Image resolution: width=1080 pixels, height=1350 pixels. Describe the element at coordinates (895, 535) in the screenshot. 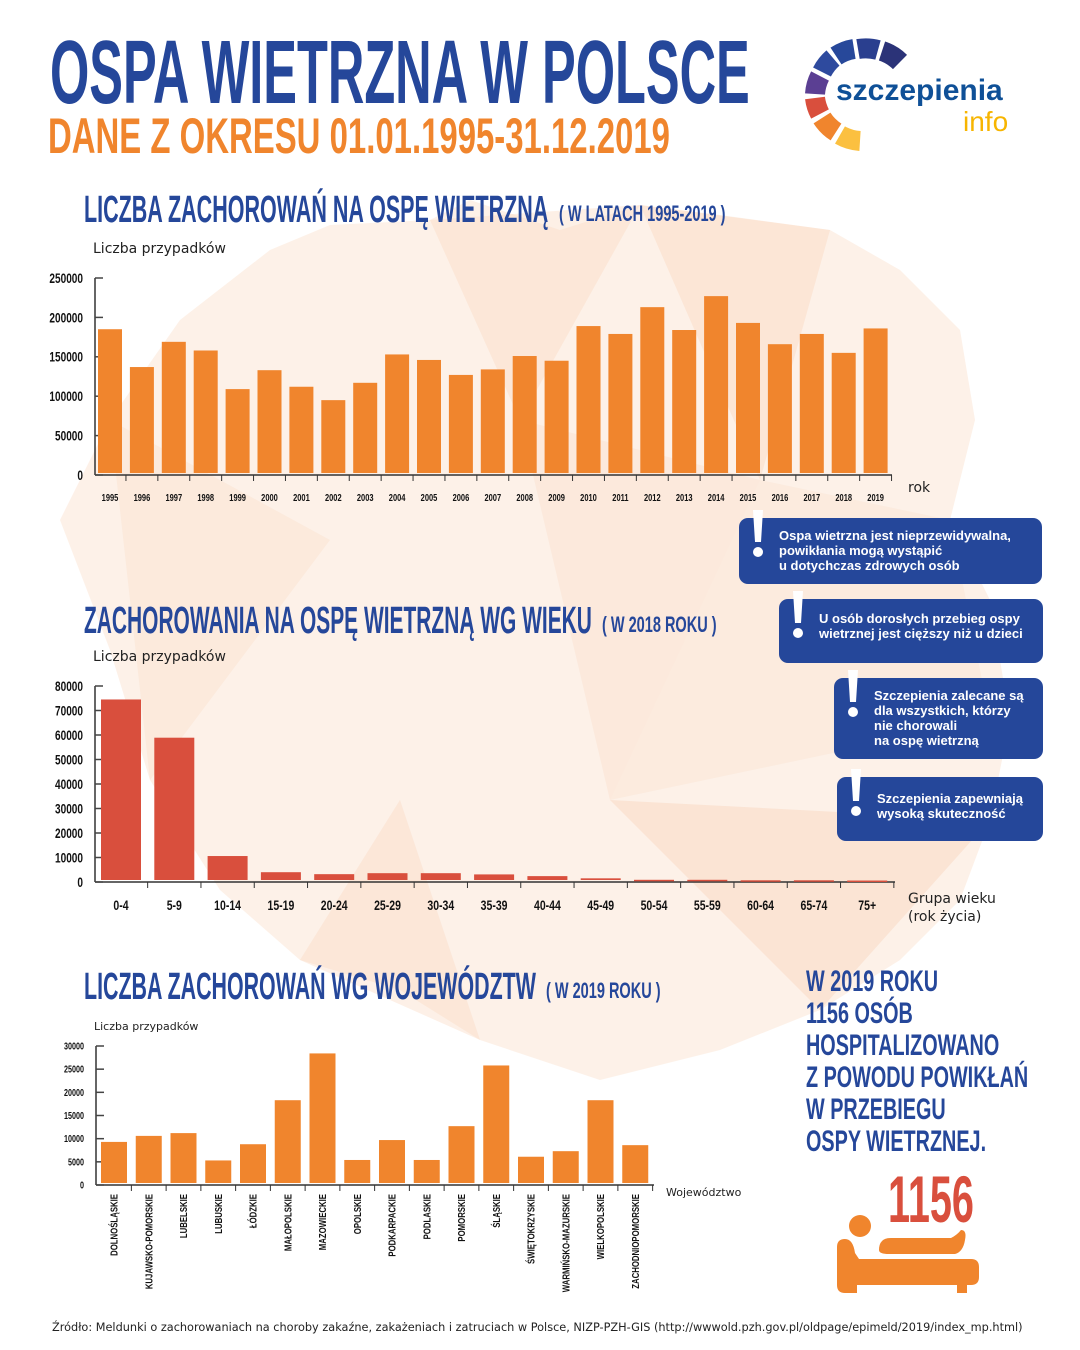

I see `info-line: Ospa wietrzna jest nieprzewidywalna,` at that location.